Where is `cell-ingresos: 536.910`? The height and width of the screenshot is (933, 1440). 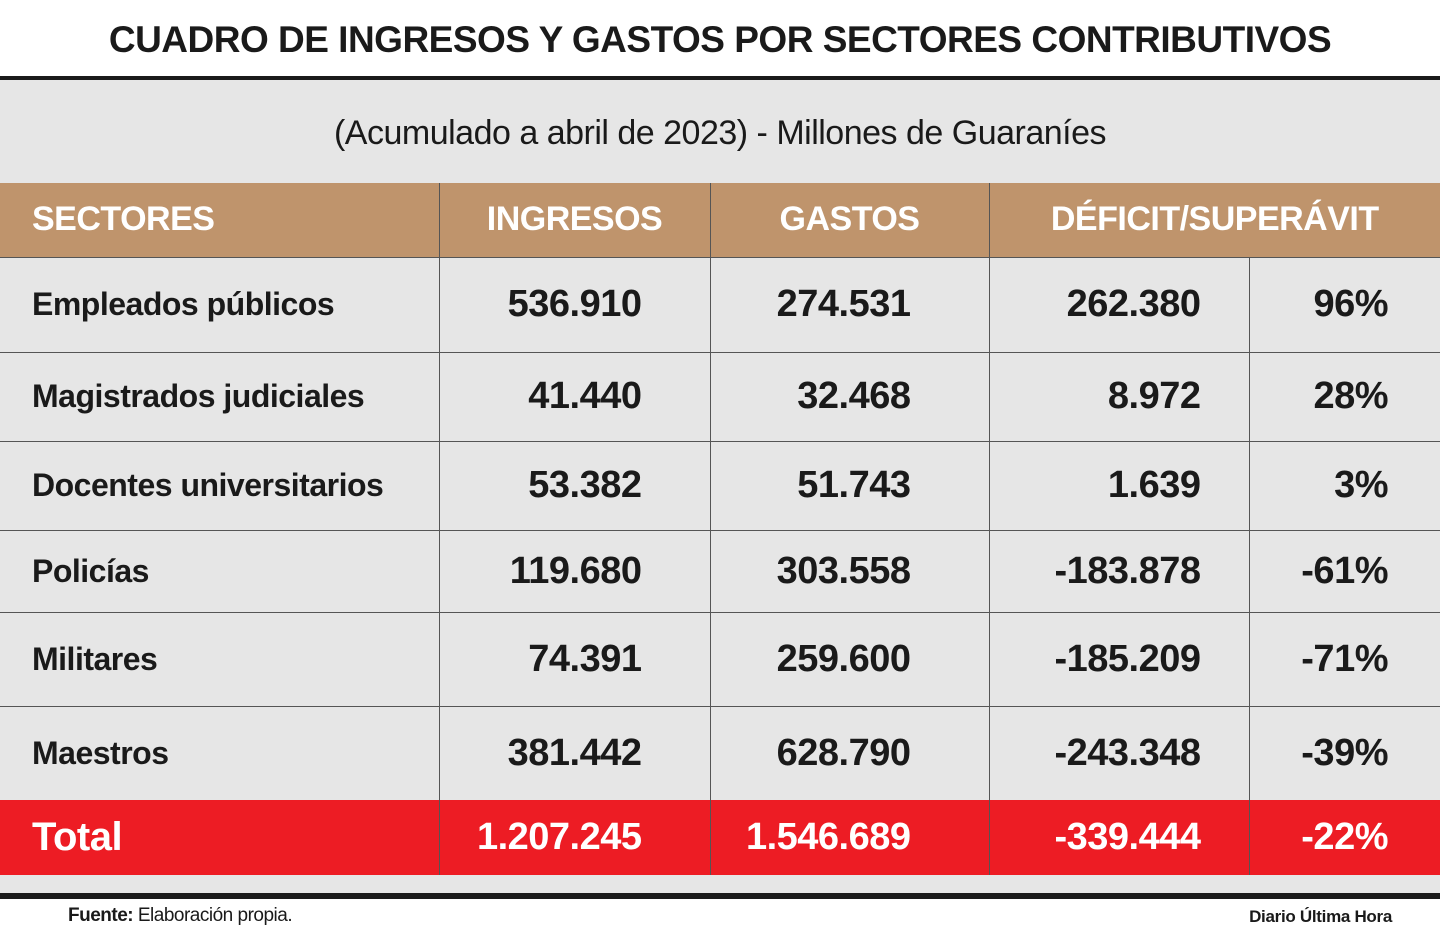
cell-ingresos: 536.910 is located at coordinates (574, 304).